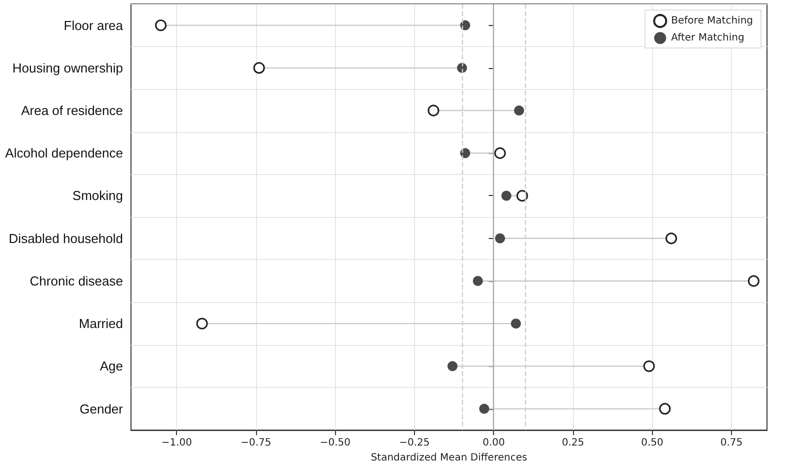 The image size is (786, 468). Describe the element at coordinates (97, 196) in the screenshot. I see `y-tick-label: Smoking` at that location.